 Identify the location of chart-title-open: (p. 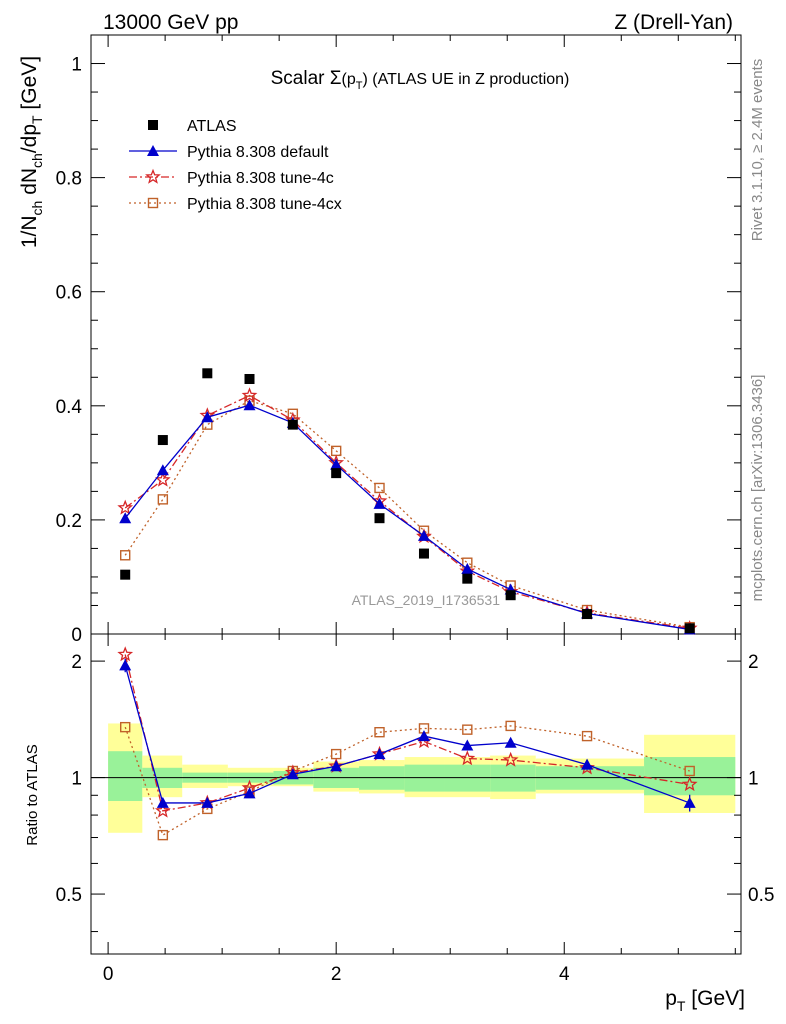
(349, 79).